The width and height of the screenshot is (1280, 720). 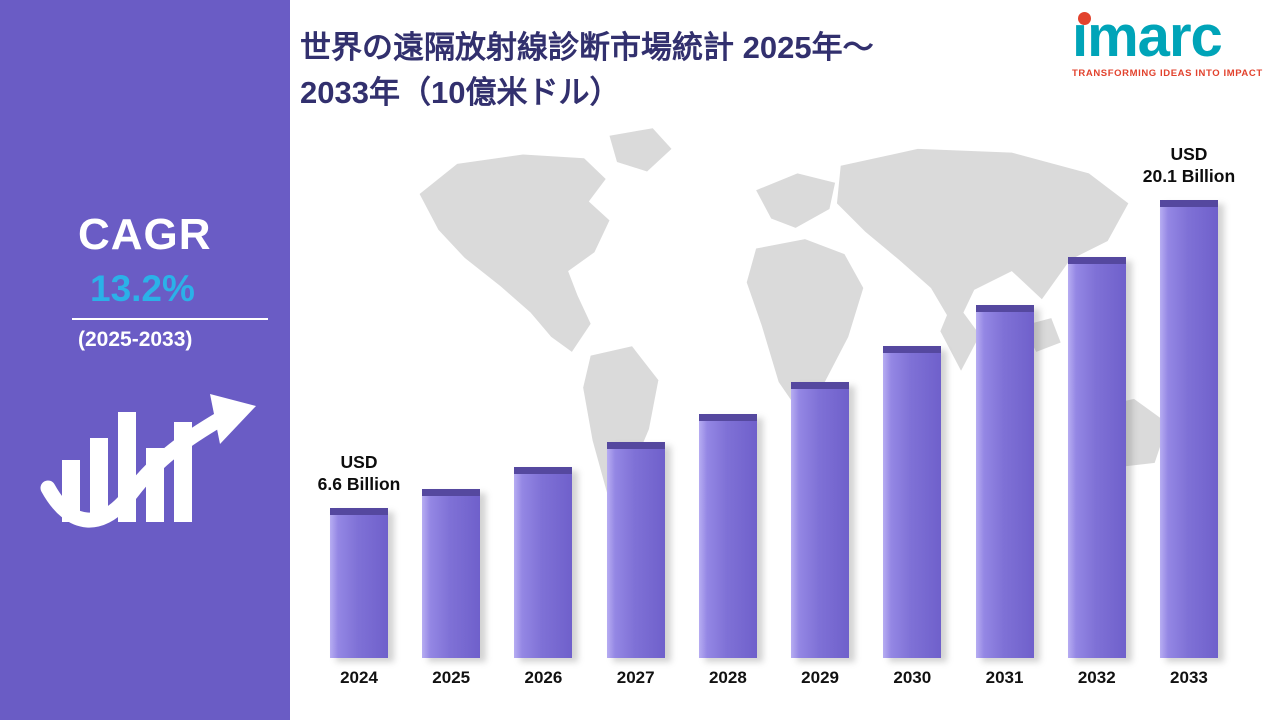 What do you see at coordinates (359, 677) in the screenshot?
I see `x-axis-label: 2024` at bounding box center [359, 677].